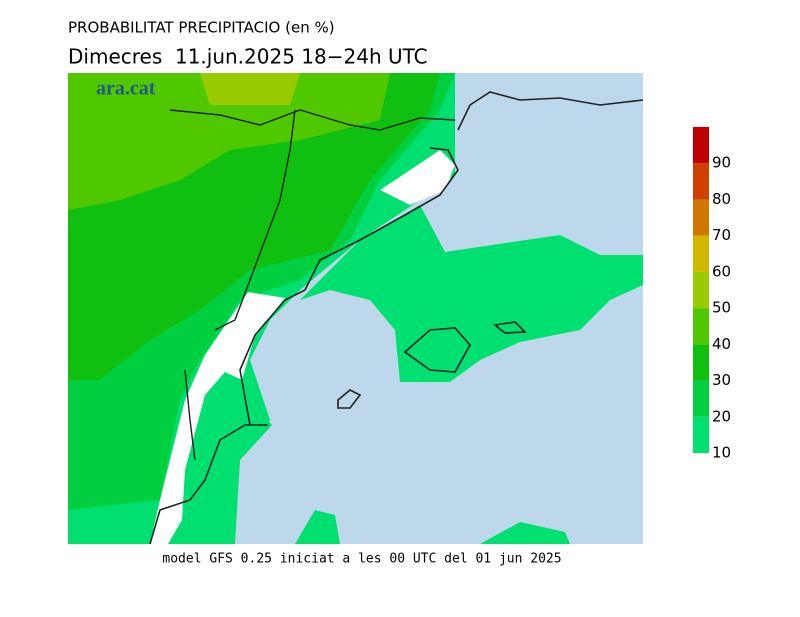 Image resolution: width=800 pixels, height=617 pixels. Describe the element at coordinates (721, 416) in the screenshot. I see `colorbar-label: 20` at that location.